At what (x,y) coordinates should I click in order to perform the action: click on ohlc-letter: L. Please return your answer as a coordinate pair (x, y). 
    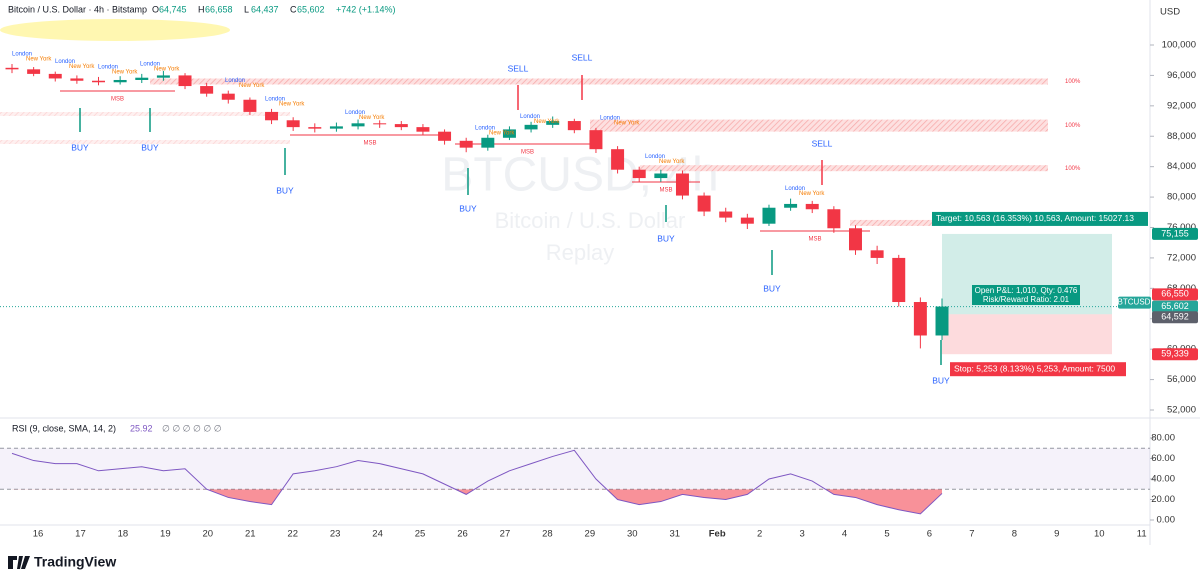
    Looking at the image, I should click on (246, 9).